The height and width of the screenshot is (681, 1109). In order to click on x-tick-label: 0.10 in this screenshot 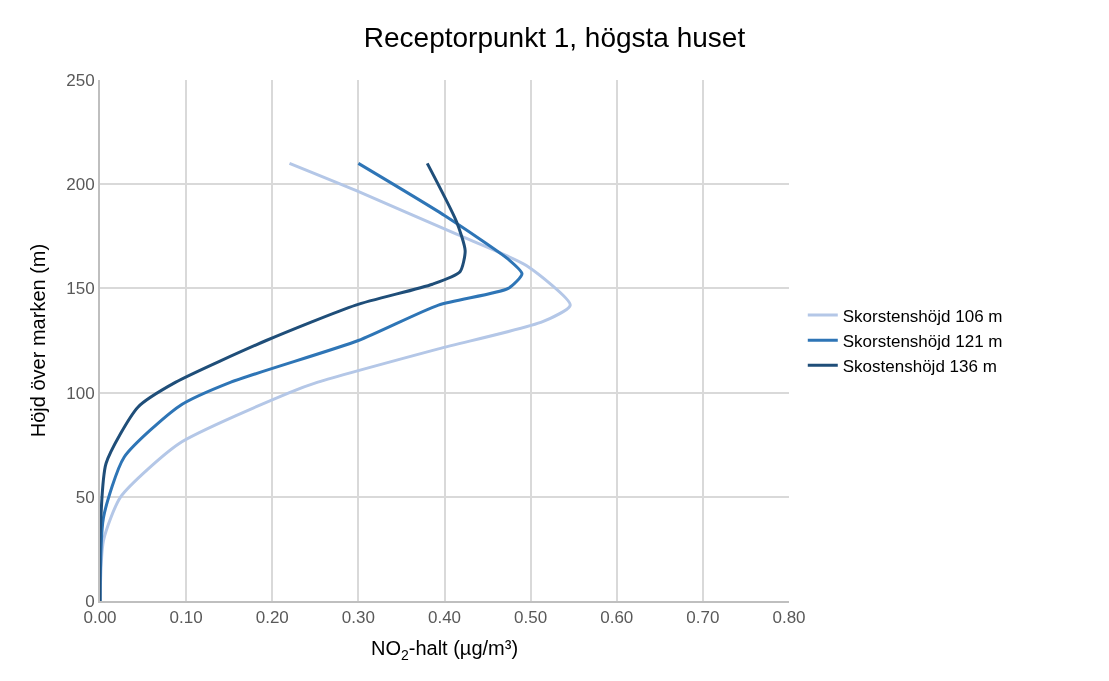, I will do `click(186, 618)`.